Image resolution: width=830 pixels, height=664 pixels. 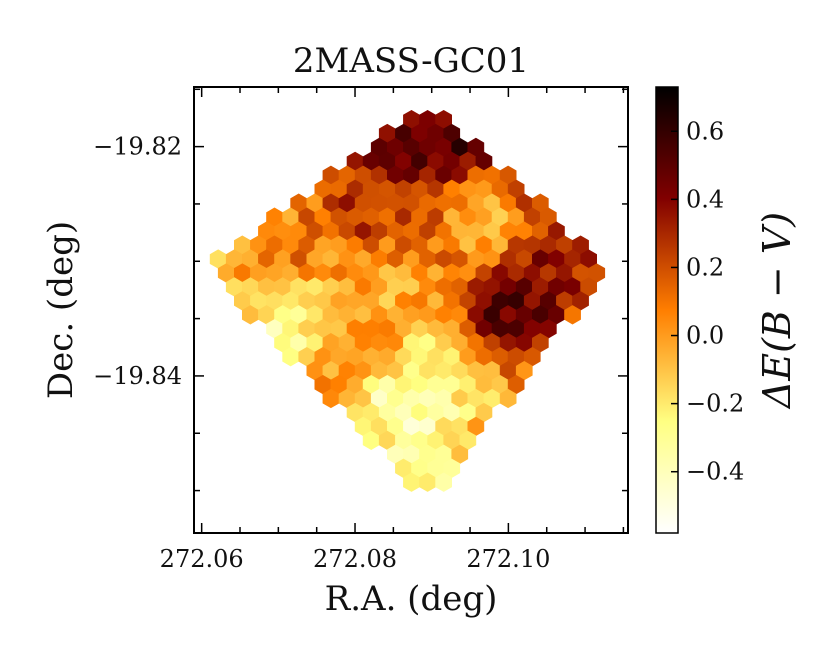 I want to click on colorbar-label: ΔE(B − V), so click(x=777, y=311).